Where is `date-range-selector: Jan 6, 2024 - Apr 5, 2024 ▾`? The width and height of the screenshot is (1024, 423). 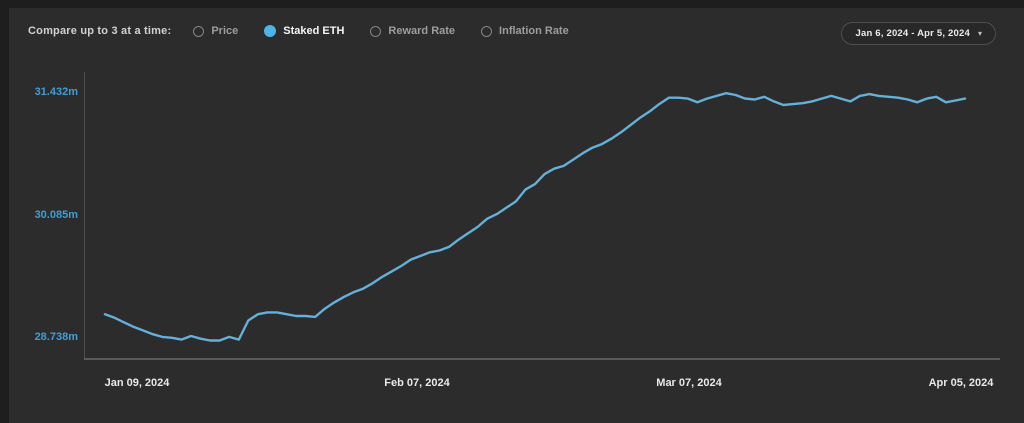 date-range-selector: Jan 6, 2024 - Apr 5, 2024 ▾ is located at coordinates (918, 33).